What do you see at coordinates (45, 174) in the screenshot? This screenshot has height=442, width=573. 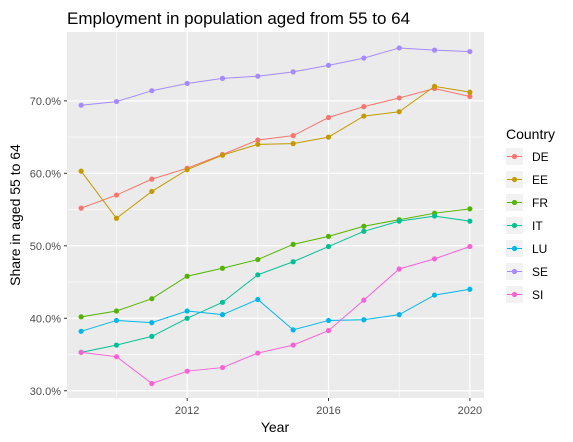 I see `y-tick-label: 60.0%` at bounding box center [45, 174].